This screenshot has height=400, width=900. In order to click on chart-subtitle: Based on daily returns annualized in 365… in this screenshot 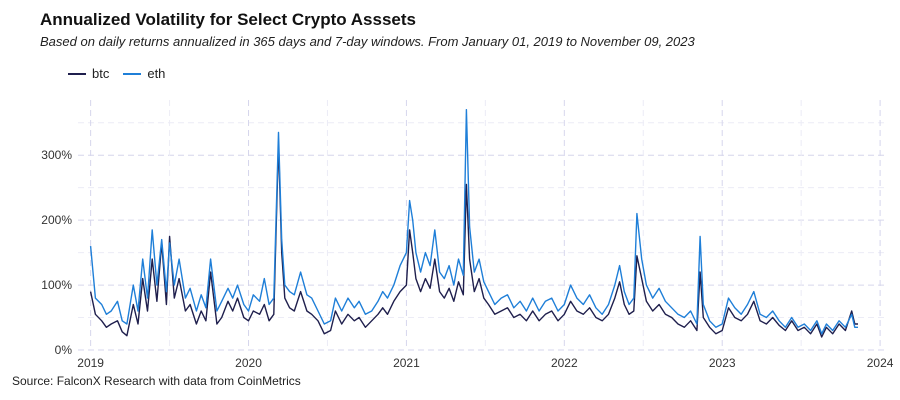, I will do `click(367, 41)`.